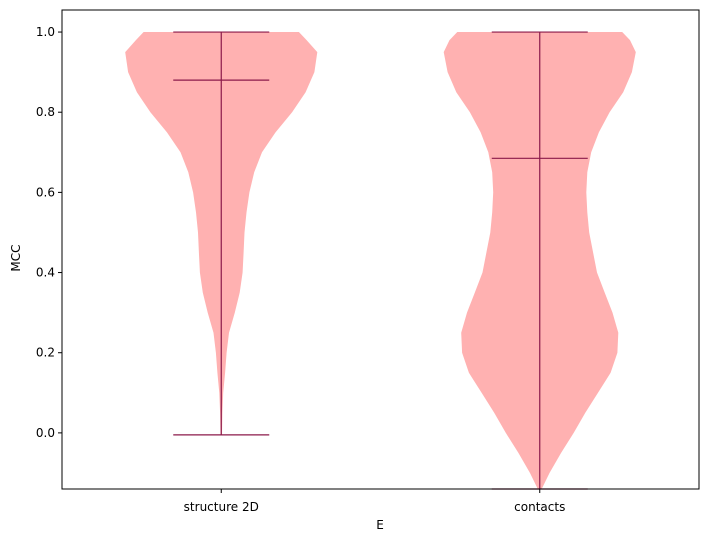 This screenshot has height=543, width=711. What do you see at coordinates (16, 257) in the screenshot?
I see `y-axis-label: MCC` at bounding box center [16, 257].